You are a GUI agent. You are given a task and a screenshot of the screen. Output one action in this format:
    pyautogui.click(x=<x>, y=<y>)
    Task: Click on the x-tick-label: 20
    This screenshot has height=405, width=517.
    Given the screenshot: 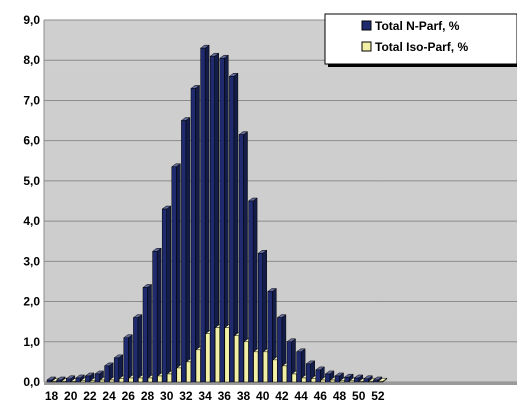 What is the action you would take?
    pyautogui.click(x=71, y=396)
    